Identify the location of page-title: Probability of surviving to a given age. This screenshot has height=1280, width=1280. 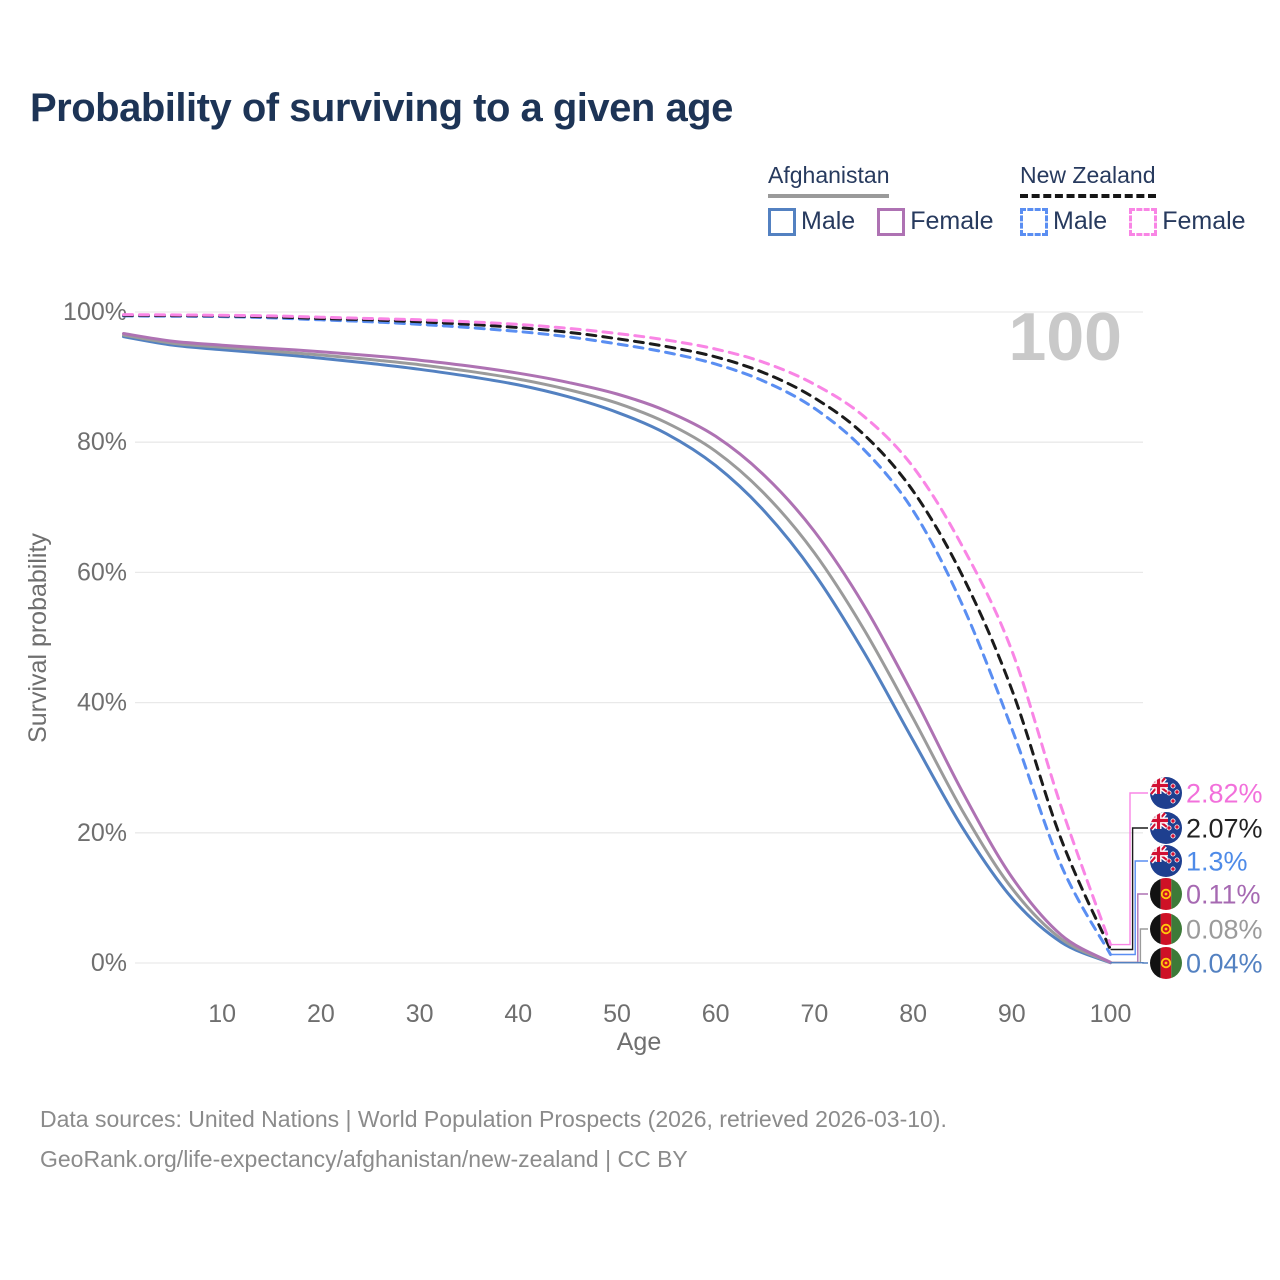
(381, 108).